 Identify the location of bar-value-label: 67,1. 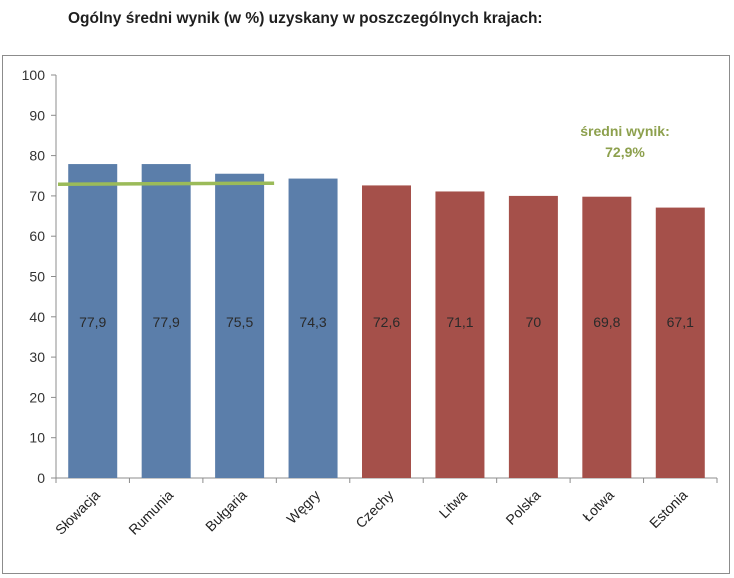
(680, 322).